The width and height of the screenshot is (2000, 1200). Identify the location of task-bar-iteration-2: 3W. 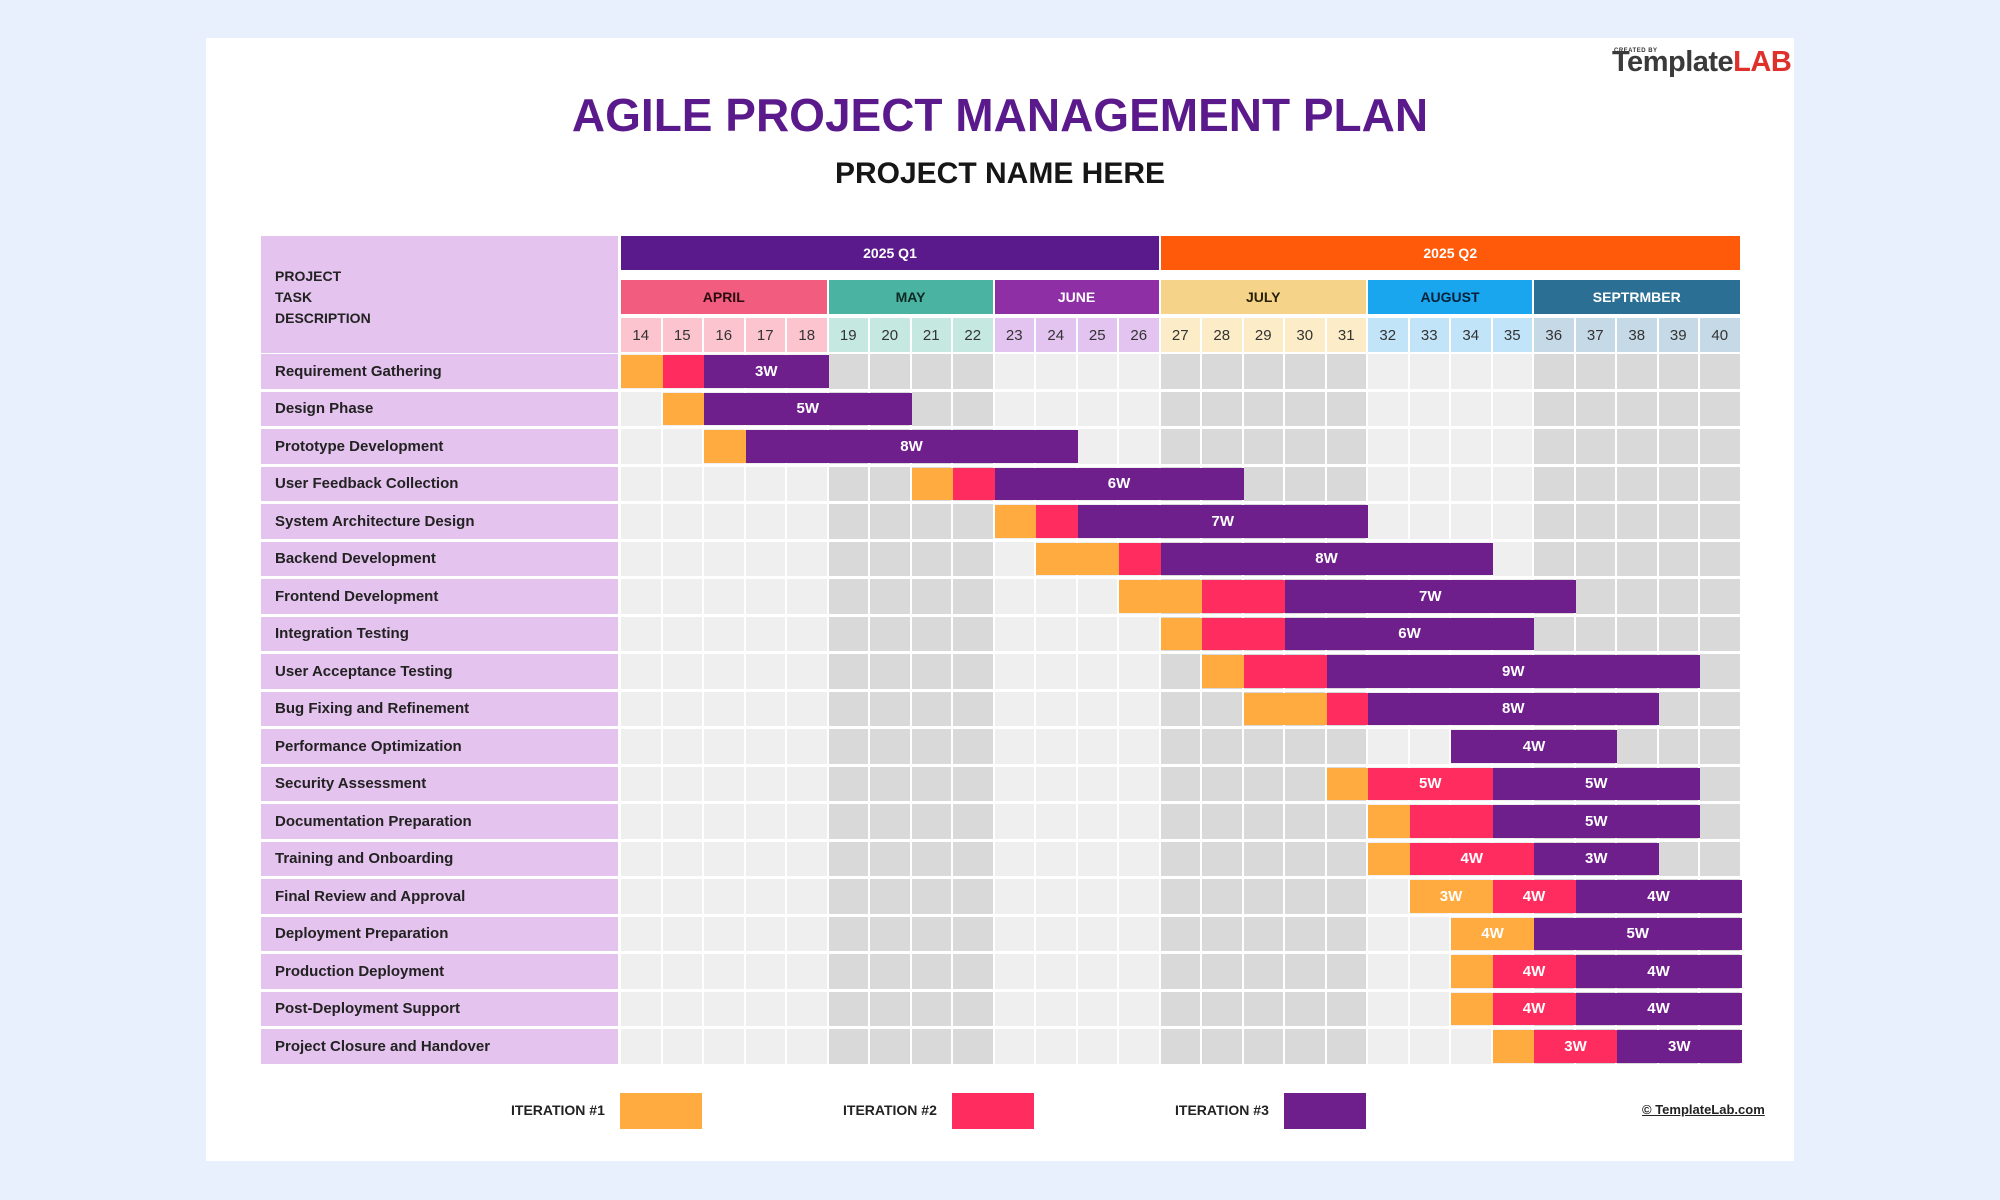
(1575, 1046).